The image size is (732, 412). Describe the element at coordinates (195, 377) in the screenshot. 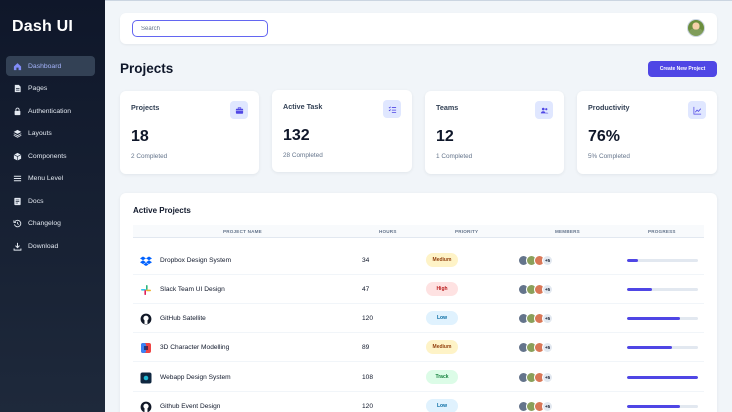

I see `project-name: Webapp Design System` at that location.